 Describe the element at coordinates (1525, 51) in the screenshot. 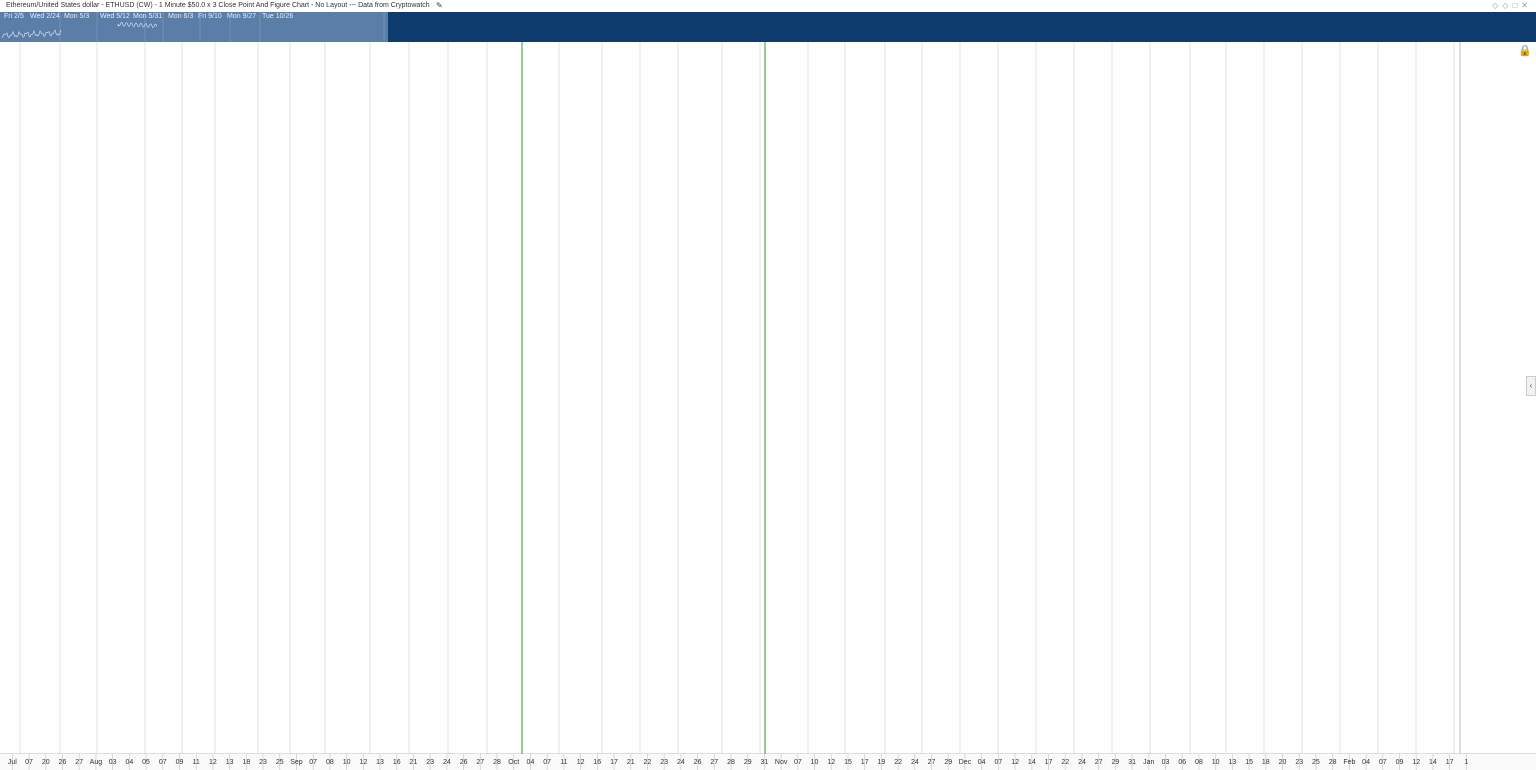

I see `lock-icon: 🔒` at that location.